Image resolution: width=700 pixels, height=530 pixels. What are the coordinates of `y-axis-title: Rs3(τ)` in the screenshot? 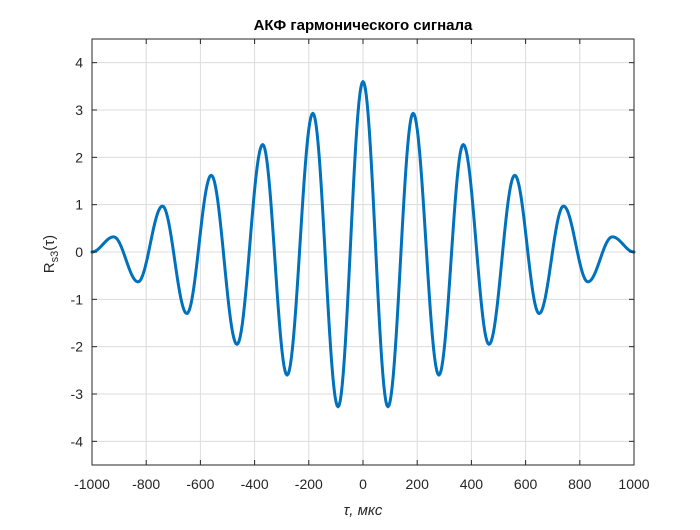 It's located at (51, 254).